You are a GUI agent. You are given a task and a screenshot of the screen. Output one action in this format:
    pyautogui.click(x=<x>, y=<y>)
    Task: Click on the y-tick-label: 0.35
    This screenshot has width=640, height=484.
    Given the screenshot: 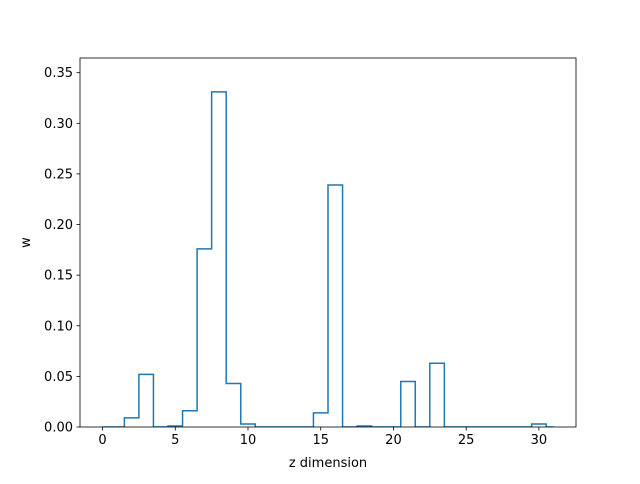 What is the action you would take?
    pyautogui.click(x=58, y=73)
    